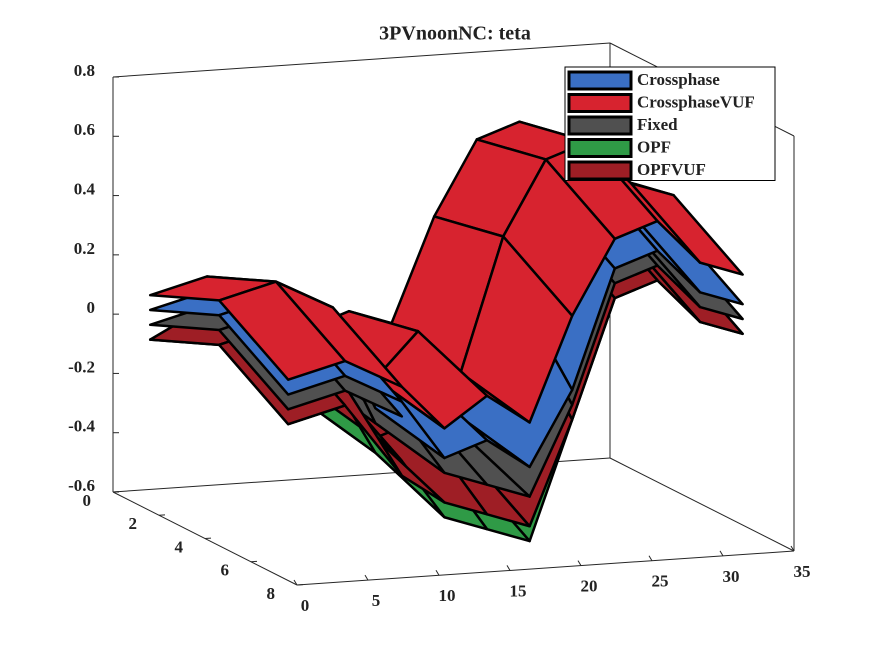 The height and width of the screenshot is (661, 875). I want to click on x-tick-label: 35, so click(802, 571).